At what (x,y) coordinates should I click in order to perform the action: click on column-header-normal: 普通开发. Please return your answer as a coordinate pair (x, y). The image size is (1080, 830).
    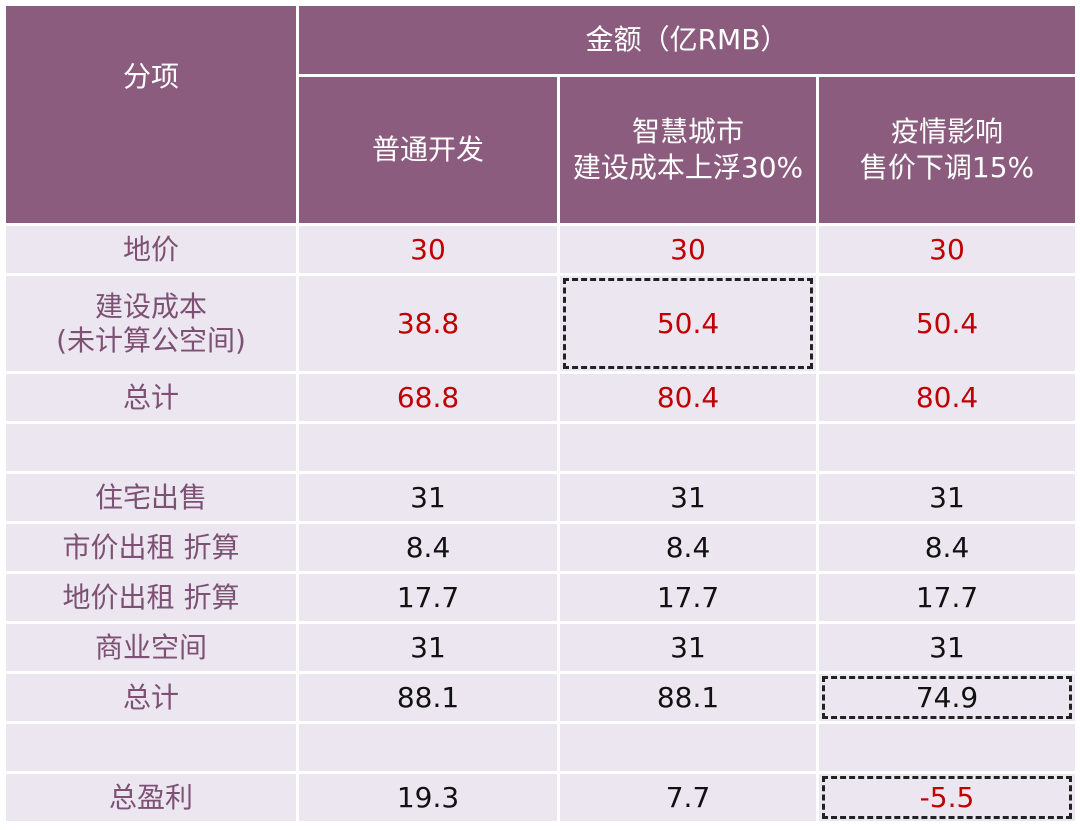
    Looking at the image, I should click on (428, 150).